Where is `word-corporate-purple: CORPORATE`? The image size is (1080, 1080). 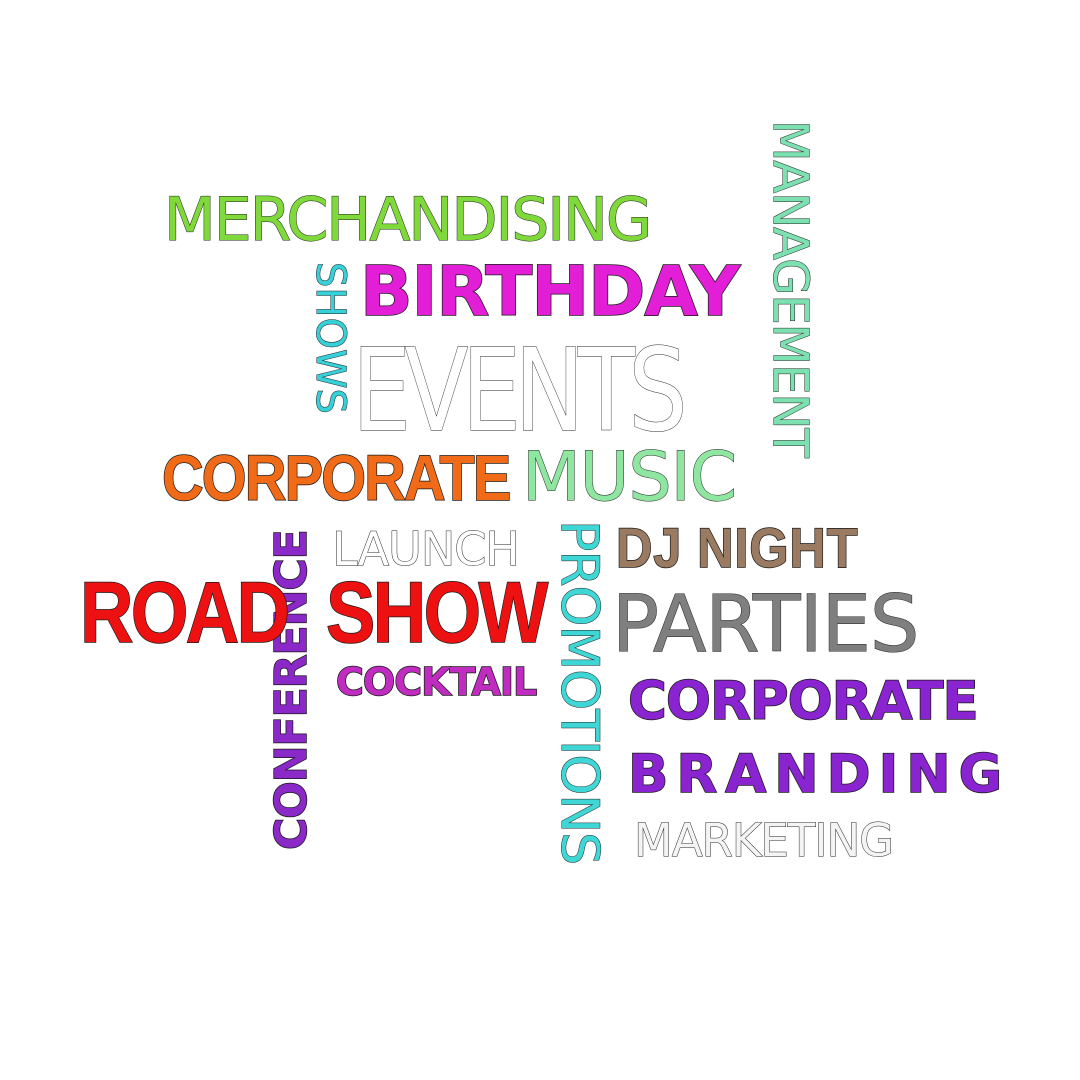
word-corporate-purple: CORPORATE is located at coordinates (803, 701).